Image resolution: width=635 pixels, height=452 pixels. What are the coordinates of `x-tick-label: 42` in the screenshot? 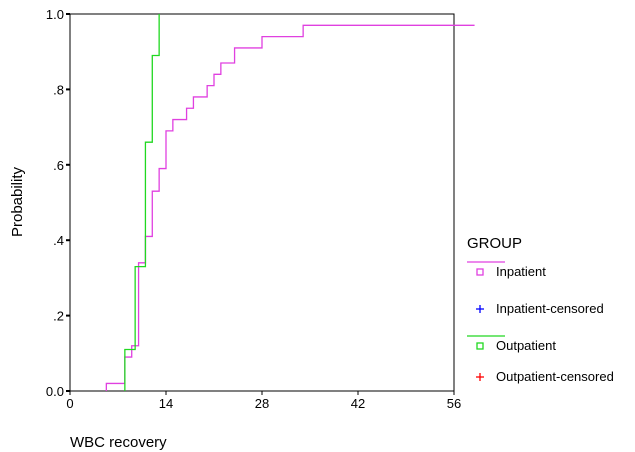 It's located at (358, 403).